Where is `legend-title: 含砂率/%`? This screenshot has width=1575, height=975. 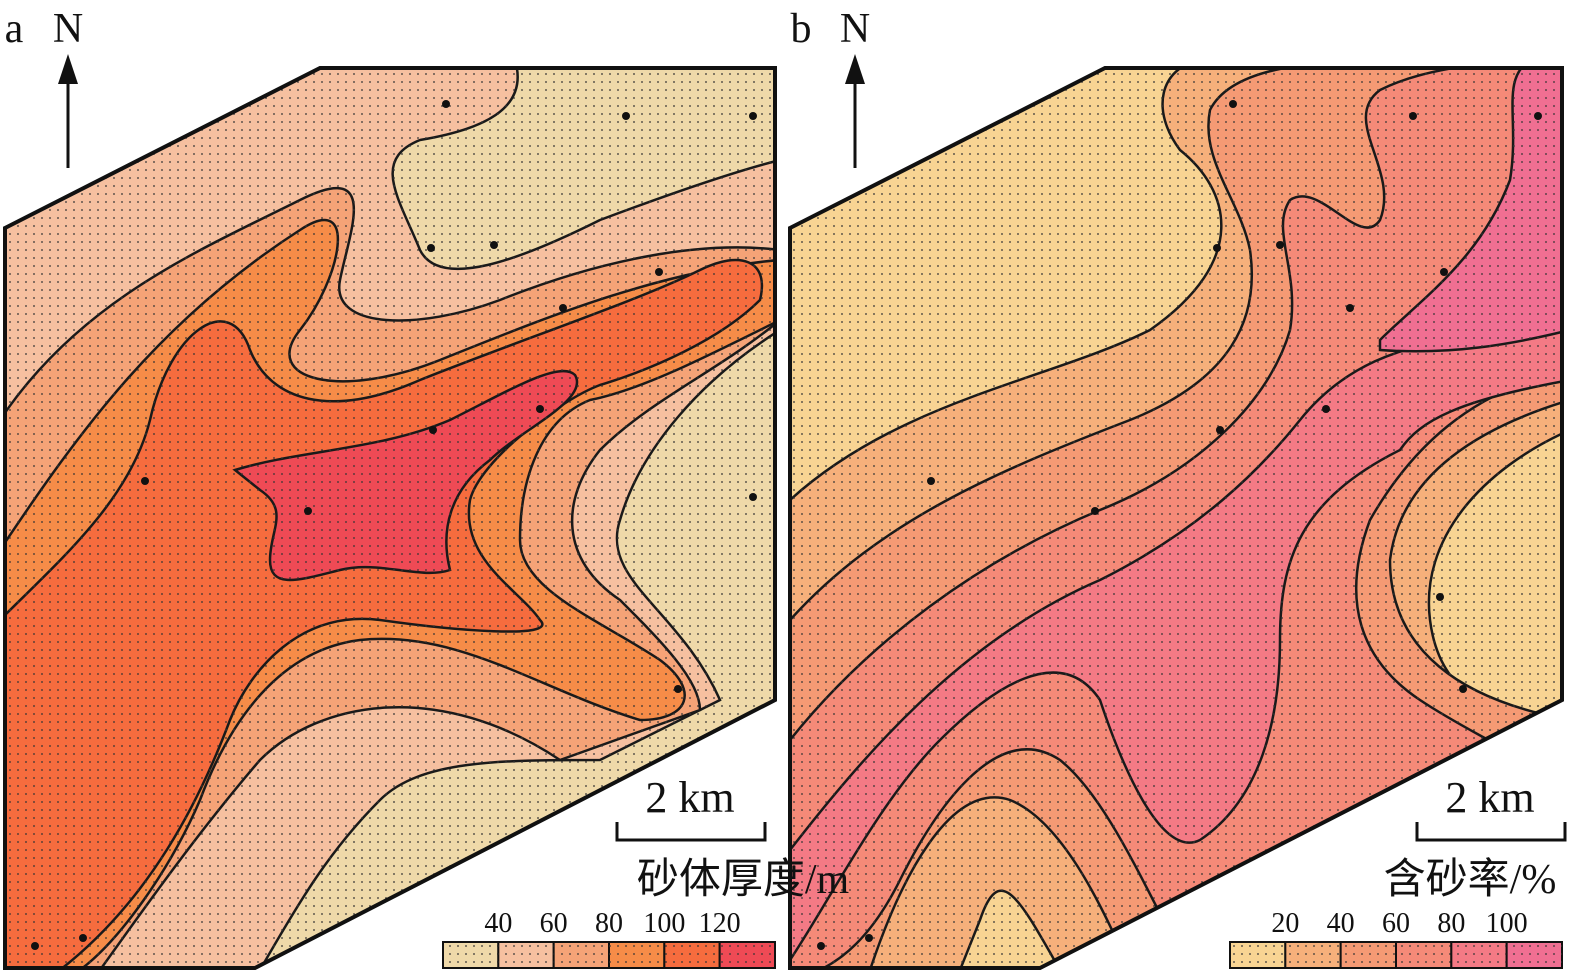 legend-title: 含砂率/% is located at coordinates (1470, 879).